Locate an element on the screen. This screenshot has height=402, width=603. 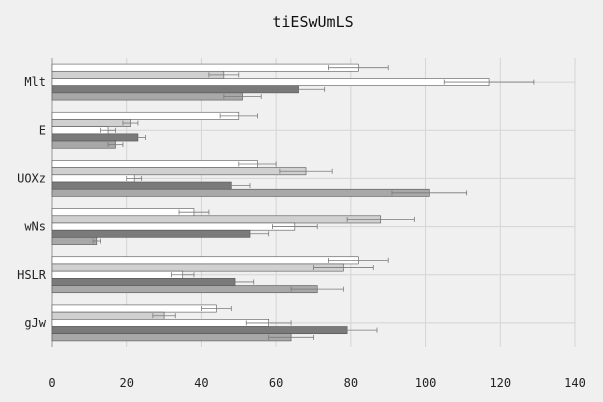
x-tick-label: 140 is located at coordinates (575, 383).